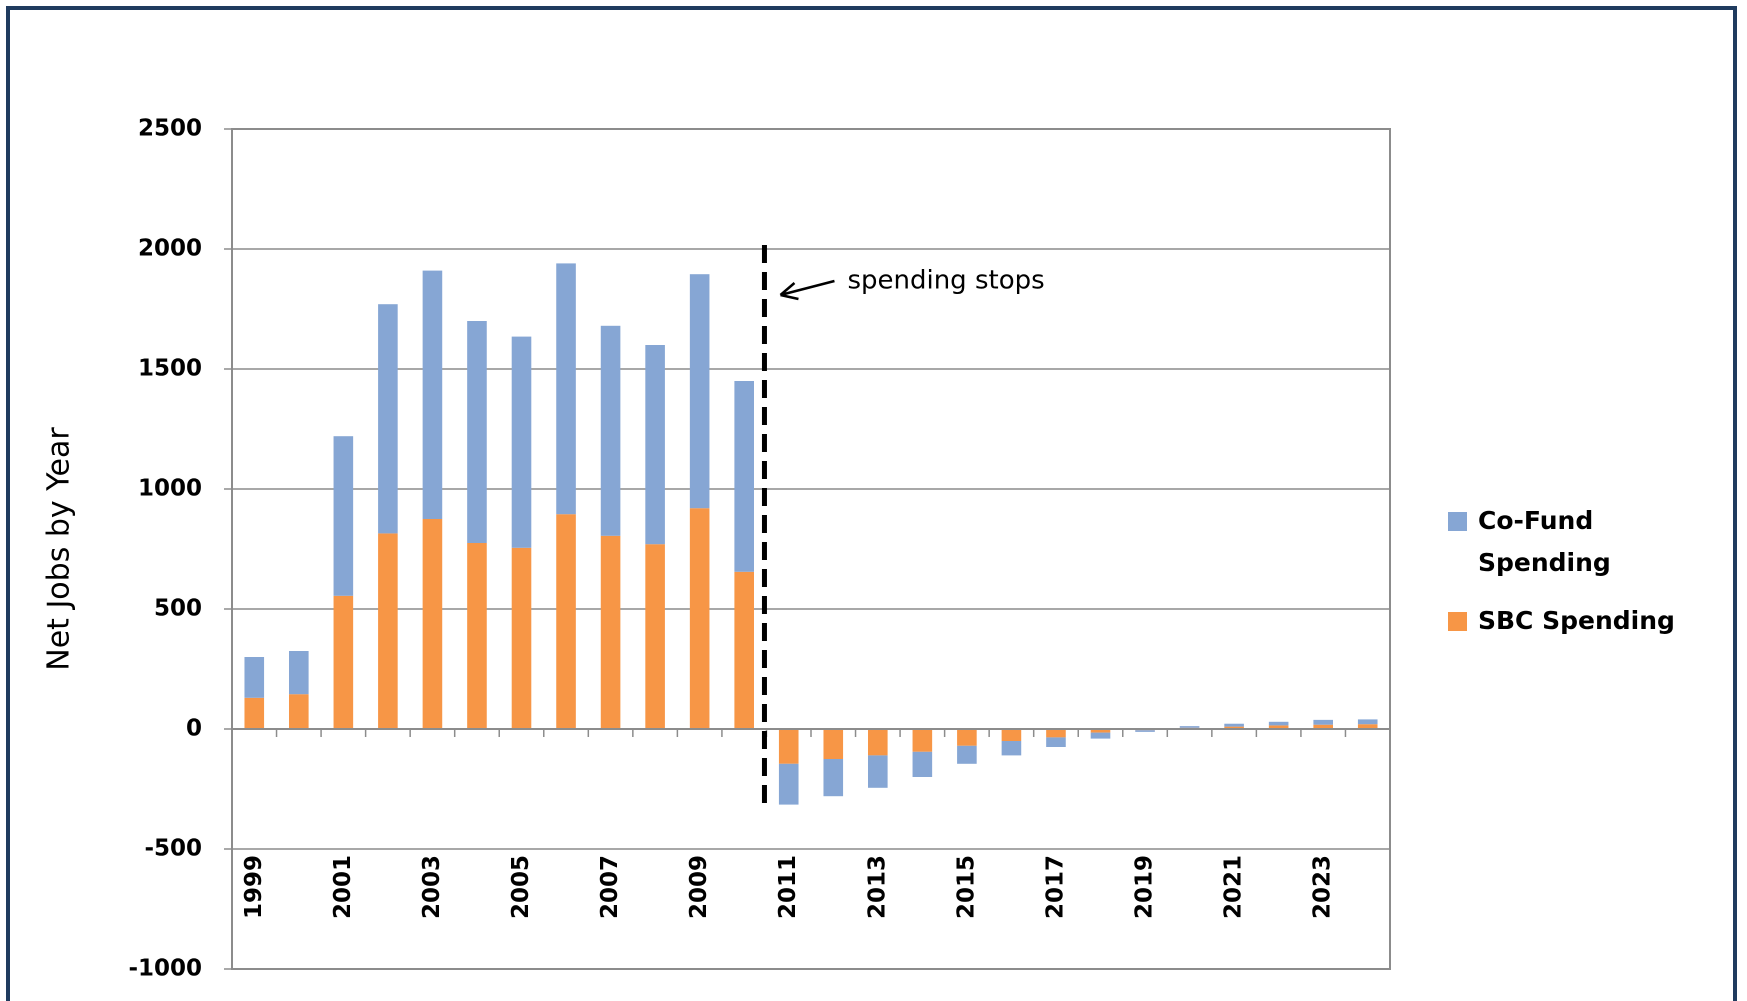  What do you see at coordinates (610, 887) in the screenshot?
I see `x-tick-label: 2007` at bounding box center [610, 887].